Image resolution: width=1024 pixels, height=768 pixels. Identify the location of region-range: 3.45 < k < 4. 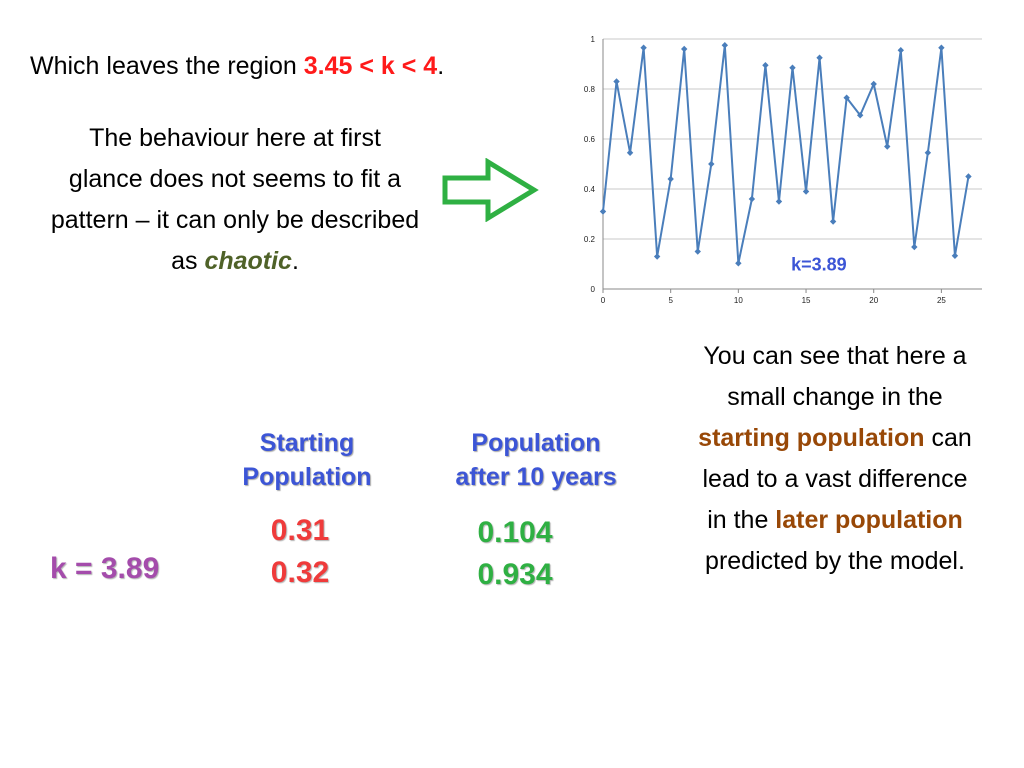
(370, 66).